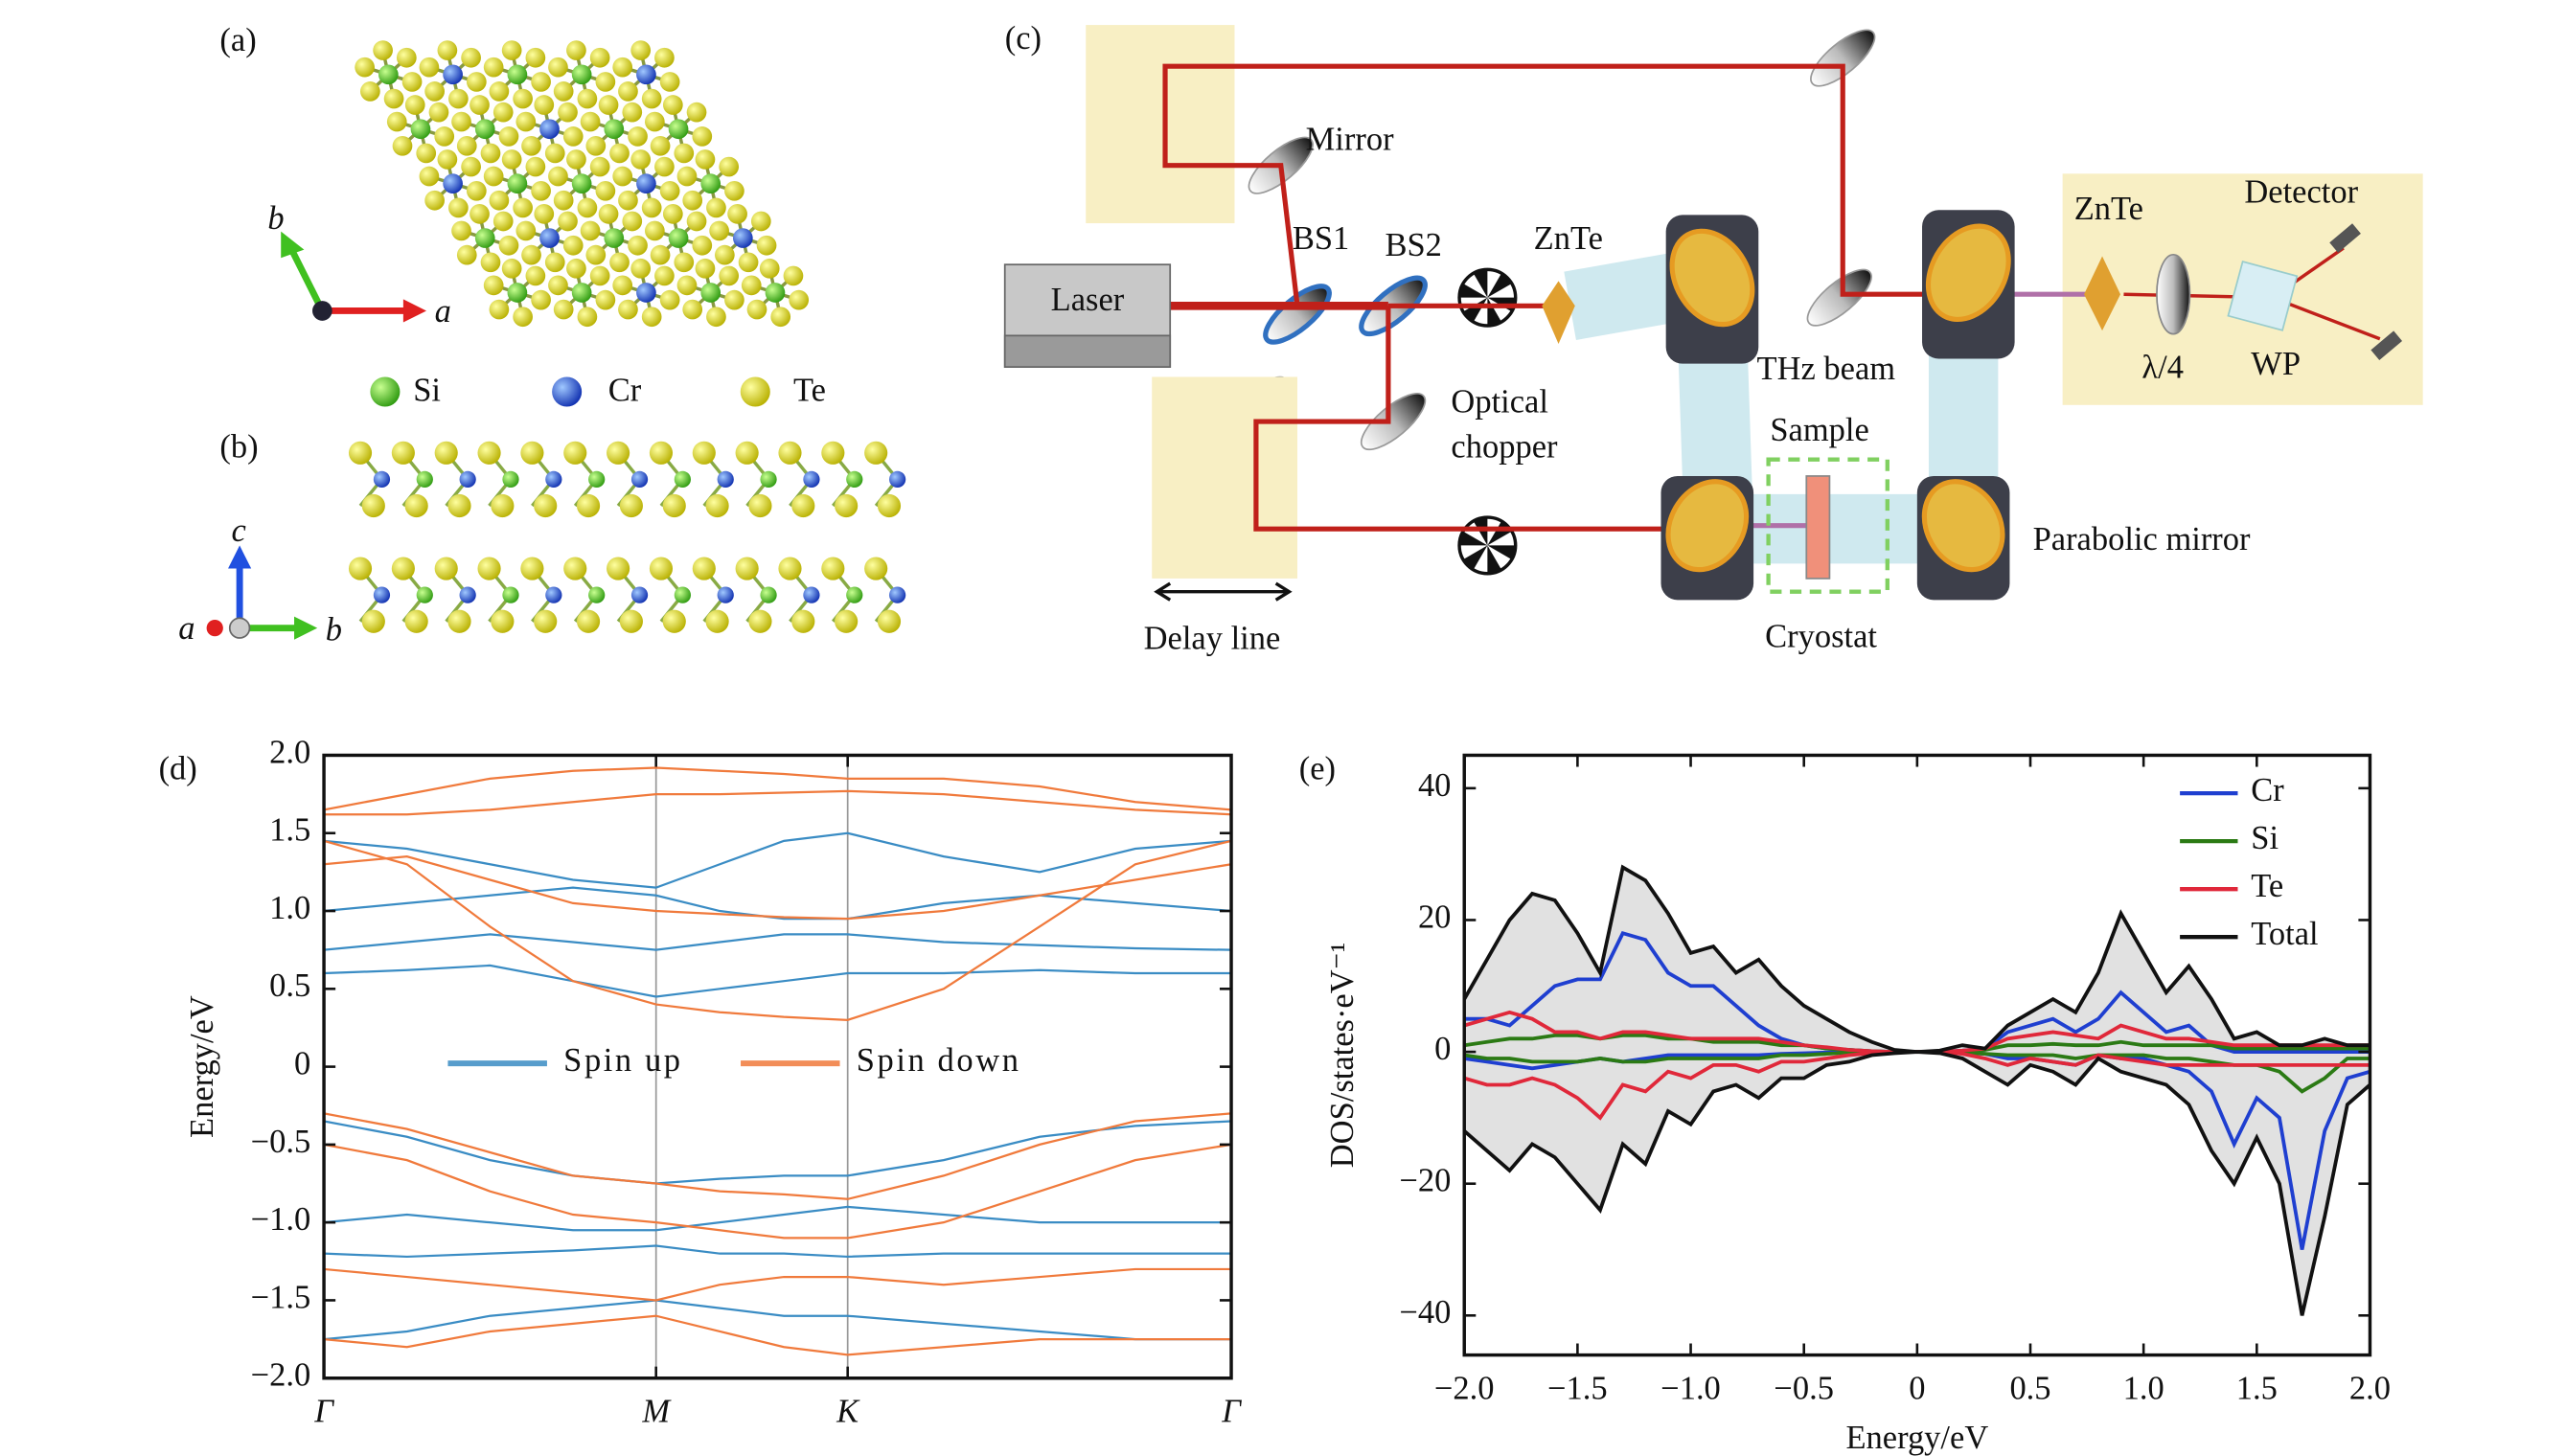 The image size is (2565, 1456). I want to click on diagram-label: WP, so click(2276, 364).